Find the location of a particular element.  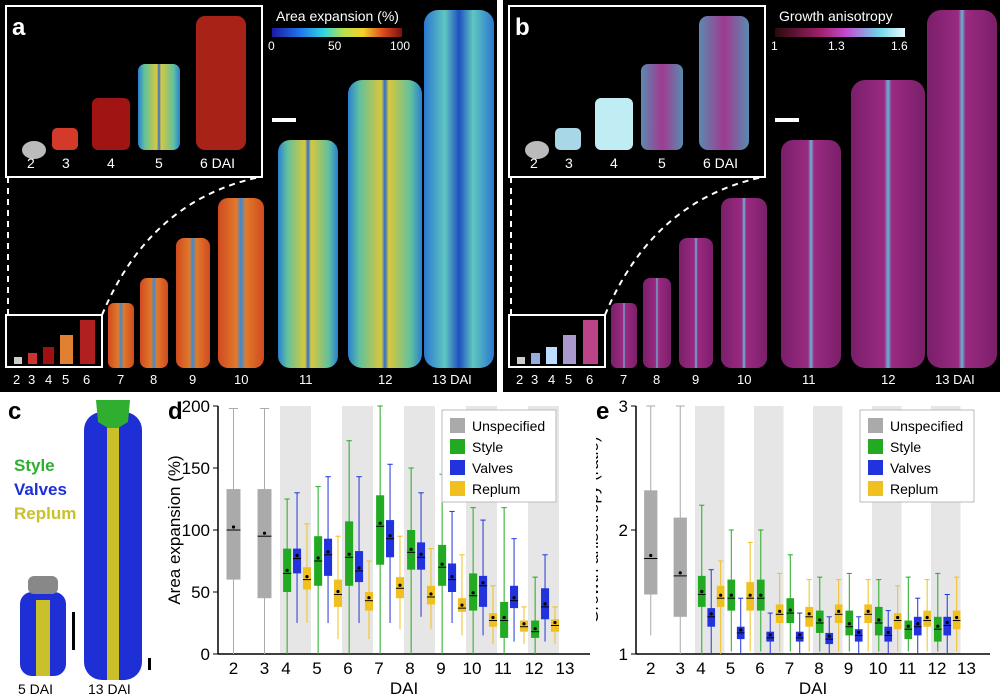

legend-style: Style is located at coordinates (34, 465).